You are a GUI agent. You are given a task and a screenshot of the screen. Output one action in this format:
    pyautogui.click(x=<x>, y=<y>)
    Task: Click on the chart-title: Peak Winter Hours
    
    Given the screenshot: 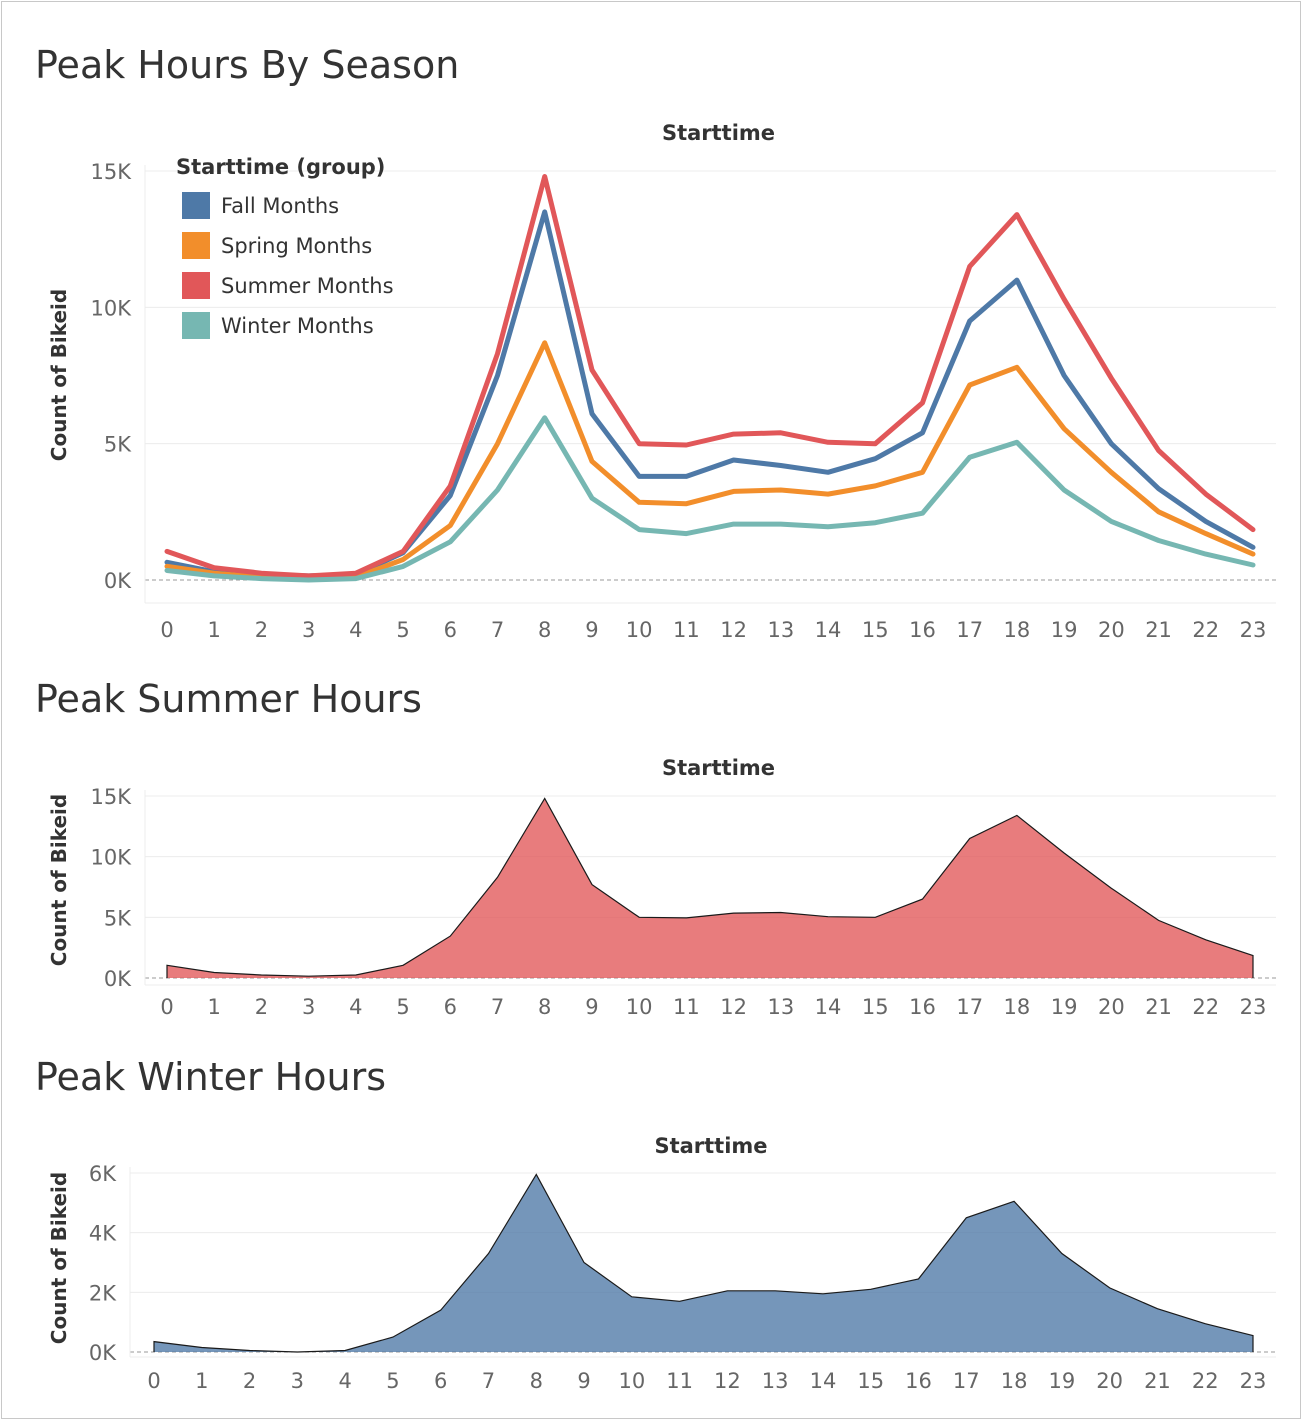 What is the action you would take?
    pyautogui.click(x=210, y=1077)
    